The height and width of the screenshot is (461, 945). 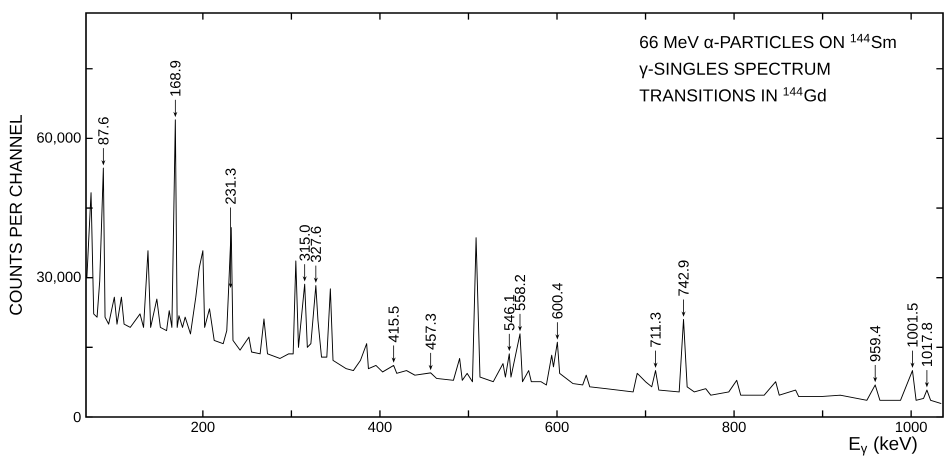 I want to click on annotation: 959.4, so click(x=875, y=344).